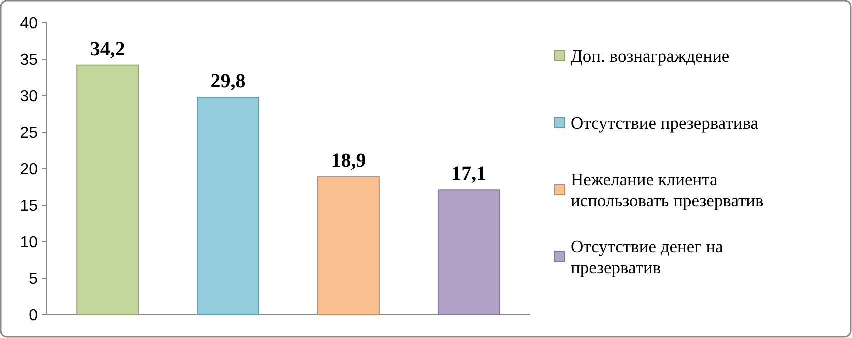 This screenshot has width=852, height=338. I want to click on legend-label: Нежелание клиента использовать презерватив, so click(667, 190).